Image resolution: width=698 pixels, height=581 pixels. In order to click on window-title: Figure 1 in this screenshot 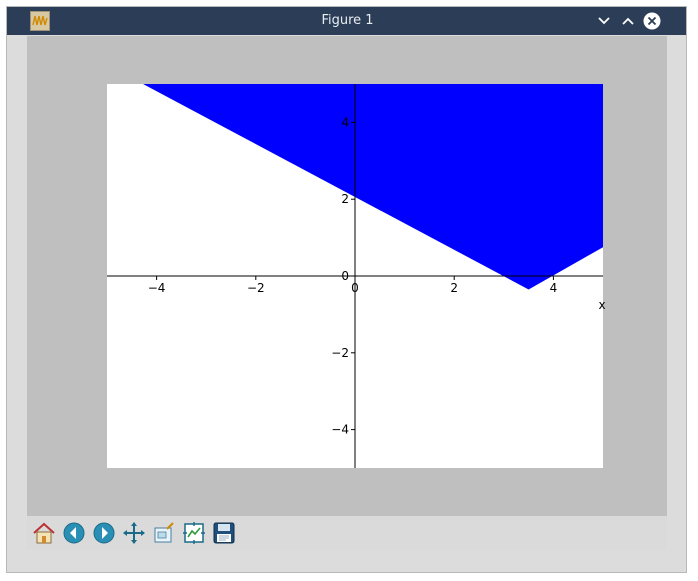, I will do `click(347, 20)`.